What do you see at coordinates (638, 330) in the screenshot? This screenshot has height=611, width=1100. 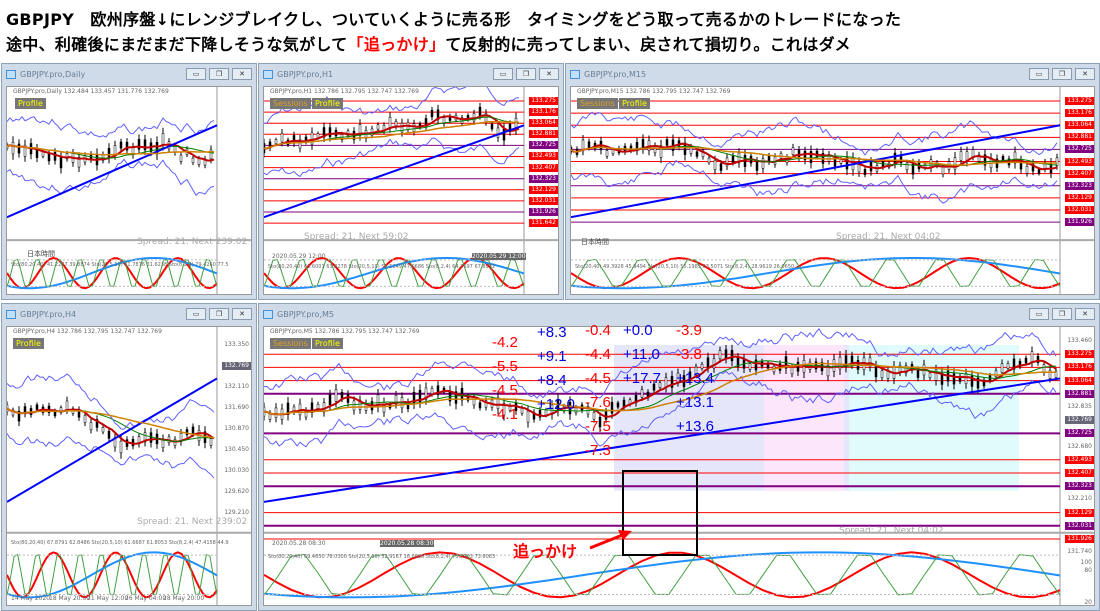 I see `pips-annotation: +0.0` at bounding box center [638, 330].